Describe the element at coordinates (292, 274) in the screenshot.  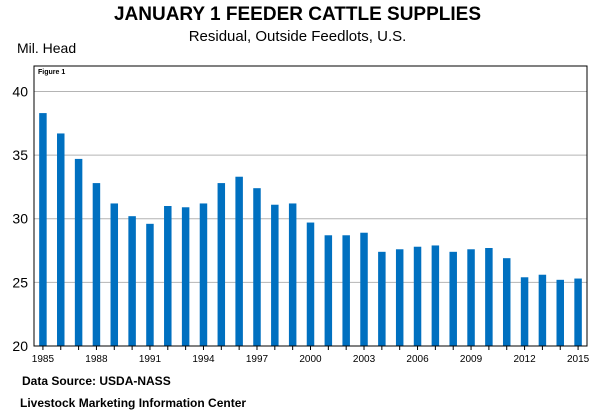
I see `bar-1999` at that location.